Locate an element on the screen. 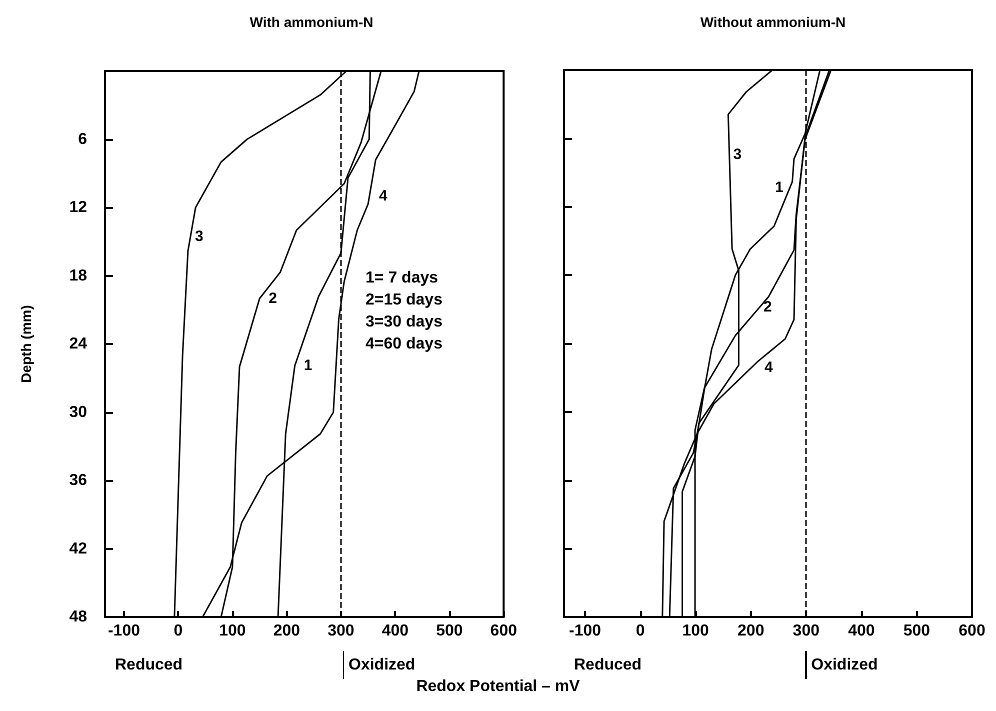 This screenshot has height=711, width=996. annotation: 2=15 days is located at coordinates (404, 300).